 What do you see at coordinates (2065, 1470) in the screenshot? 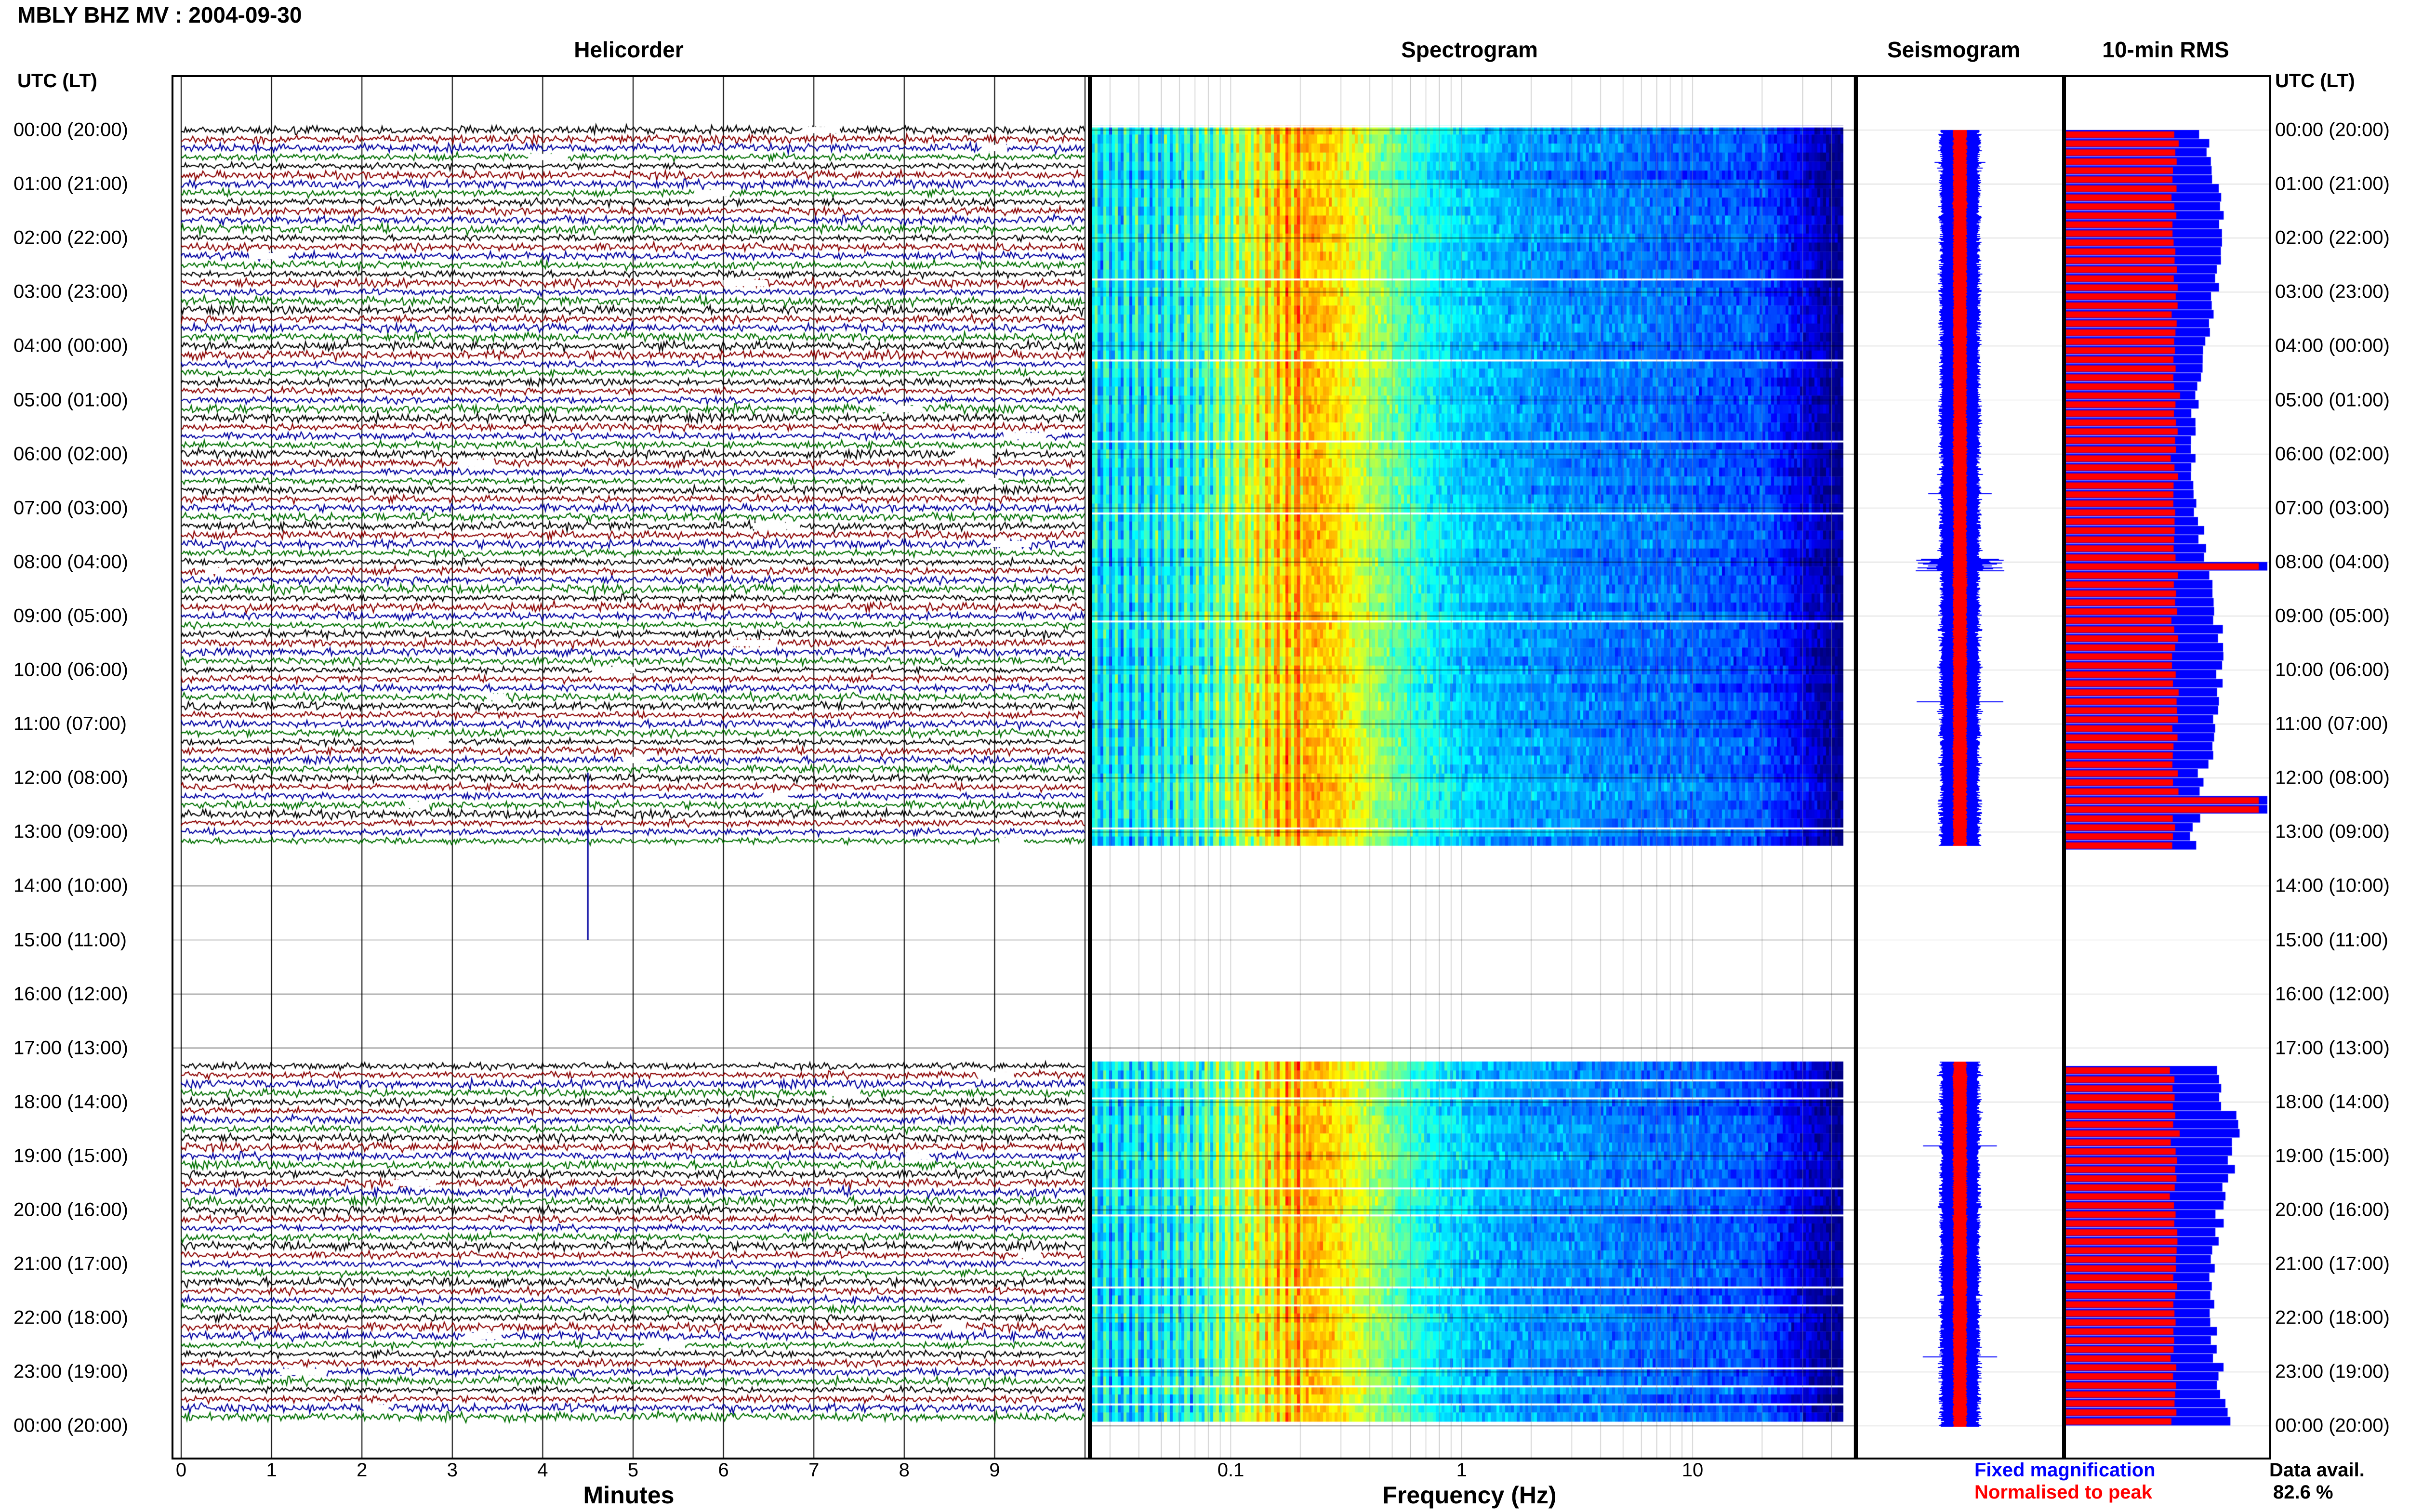
I see `legend-fixed-magnification: Fixed magnification` at bounding box center [2065, 1470].